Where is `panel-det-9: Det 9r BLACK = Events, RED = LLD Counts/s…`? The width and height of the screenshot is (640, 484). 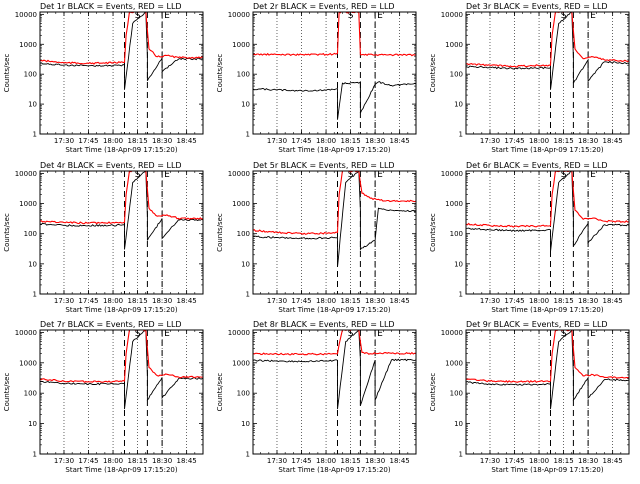
panel-det-9: Det 9r BLACK = Events, RED = LLD Counts/s… is located at coordinates (529, 397).